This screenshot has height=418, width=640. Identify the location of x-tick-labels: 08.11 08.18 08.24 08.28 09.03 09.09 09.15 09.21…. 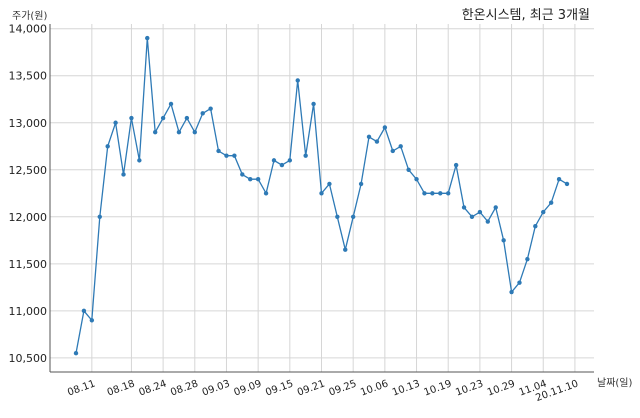
(323, 391).